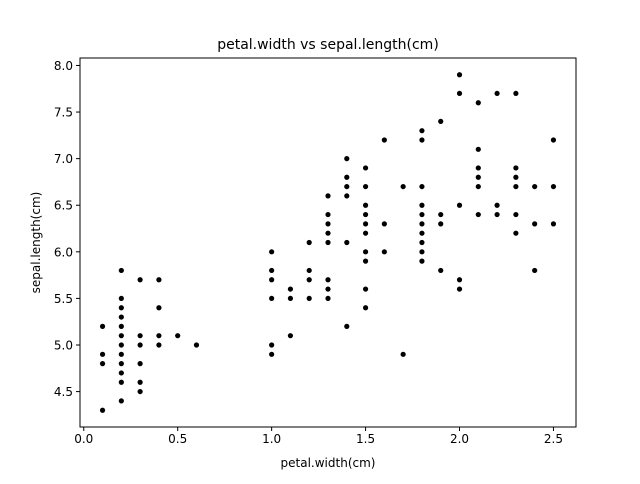  I want to click on x-tick-label: 2.0, so click(459, 439).